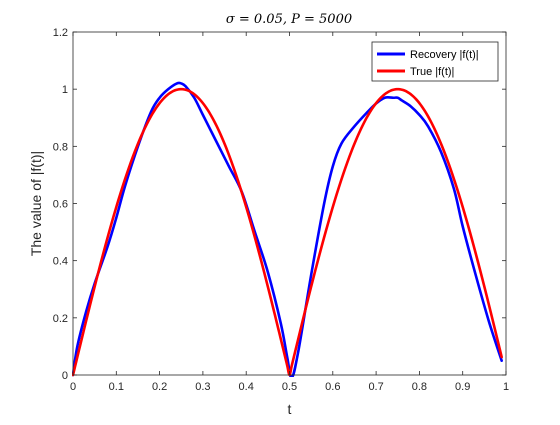 The width and height of the screenshot is (560, 425). I want to click on x-tick-label: 0.2, so click(159, 387).